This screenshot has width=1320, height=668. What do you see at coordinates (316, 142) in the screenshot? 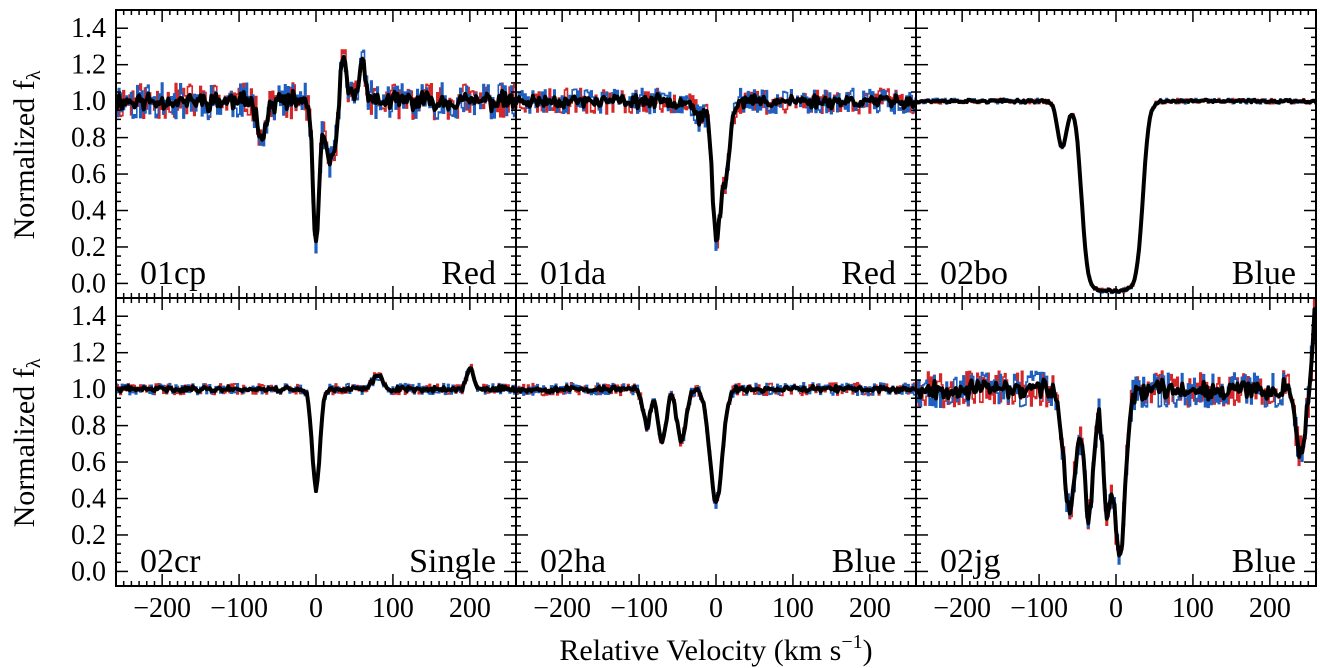
I see `series-red-01cp` at bounding box center [316, 142].